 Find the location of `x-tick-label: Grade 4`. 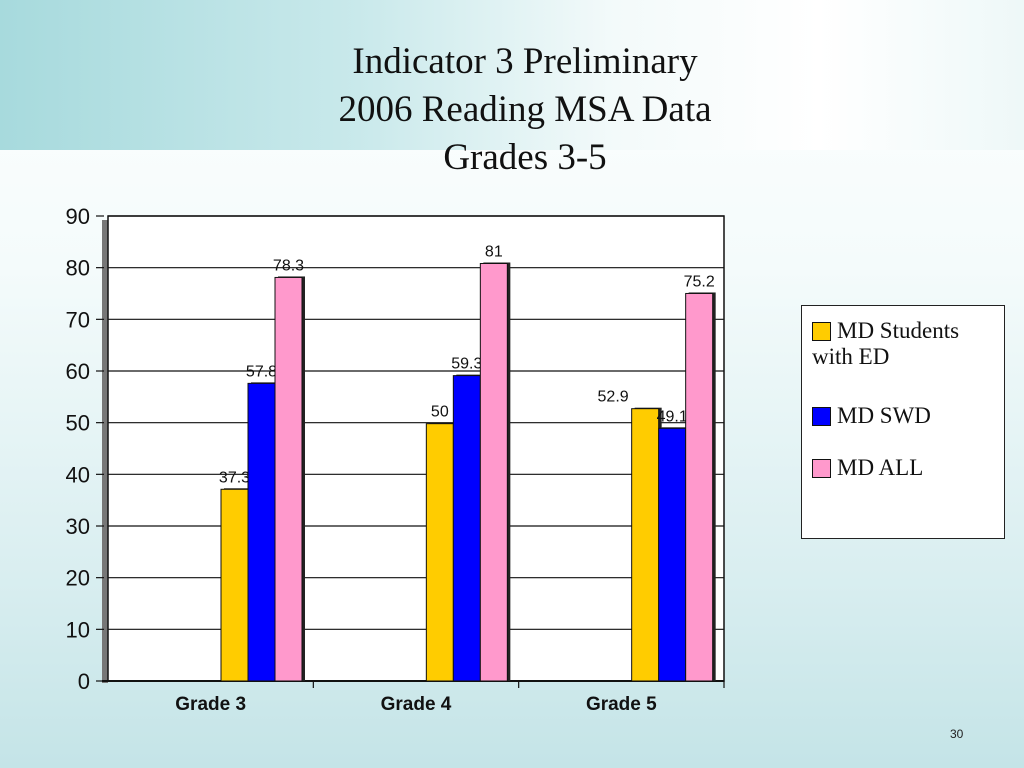

x-tick-label: Grade 4 is located at coordinates (416, 704).